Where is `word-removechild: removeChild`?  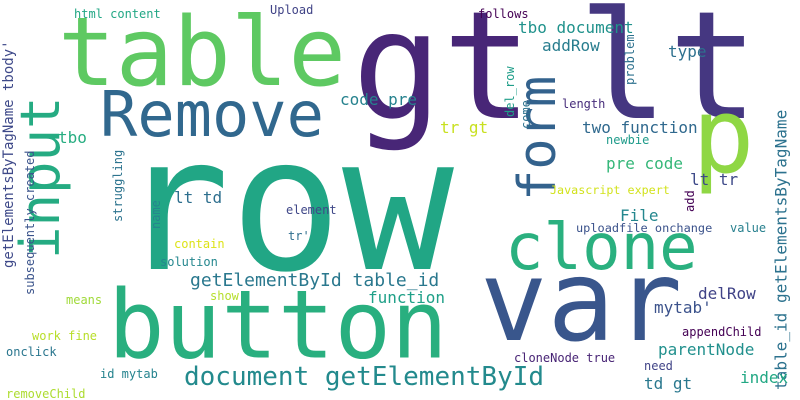 word-removechild: removeChild is located at coordinates (46, 393).